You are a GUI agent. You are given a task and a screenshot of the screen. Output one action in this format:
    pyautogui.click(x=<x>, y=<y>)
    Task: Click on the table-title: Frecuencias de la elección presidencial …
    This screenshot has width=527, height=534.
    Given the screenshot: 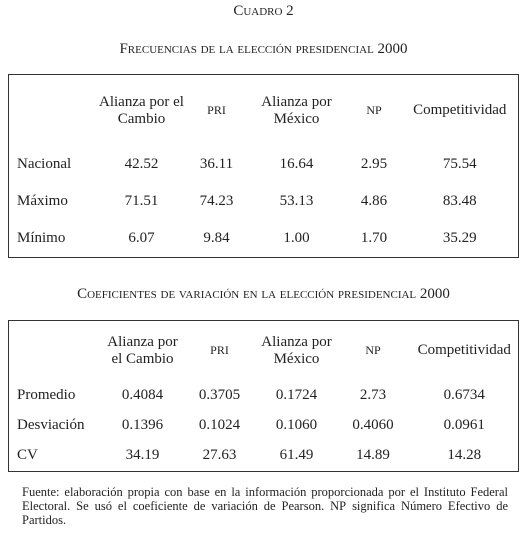 What is the action you would take?
    pyautogui.click(x=263, y=49)
    